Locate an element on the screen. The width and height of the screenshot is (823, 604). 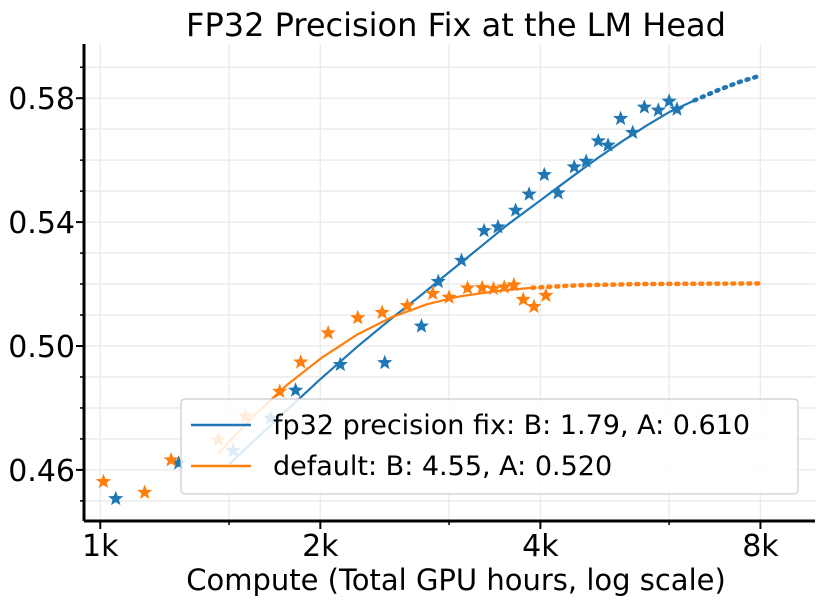
legend-label-fp32: fp32 precision fix: B: 1.79, A: 0.610 is located at coordinates (511, 425).